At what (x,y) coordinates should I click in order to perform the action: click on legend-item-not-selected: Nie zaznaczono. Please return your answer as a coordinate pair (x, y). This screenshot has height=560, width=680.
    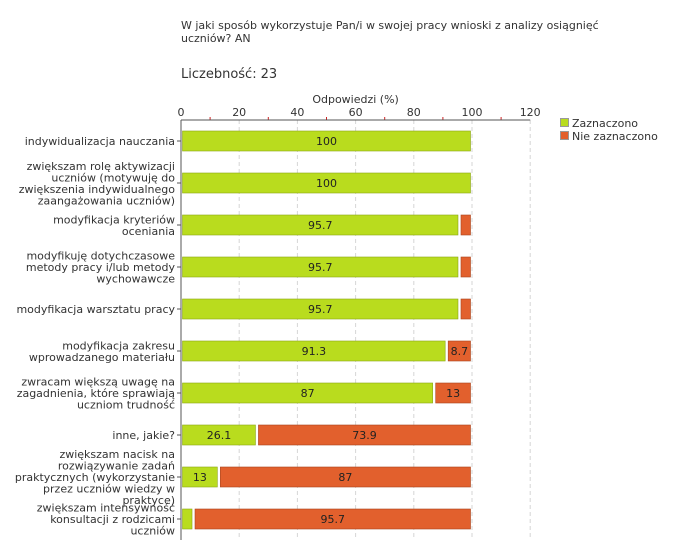
    Looking at the image, I should click on (609, 136).